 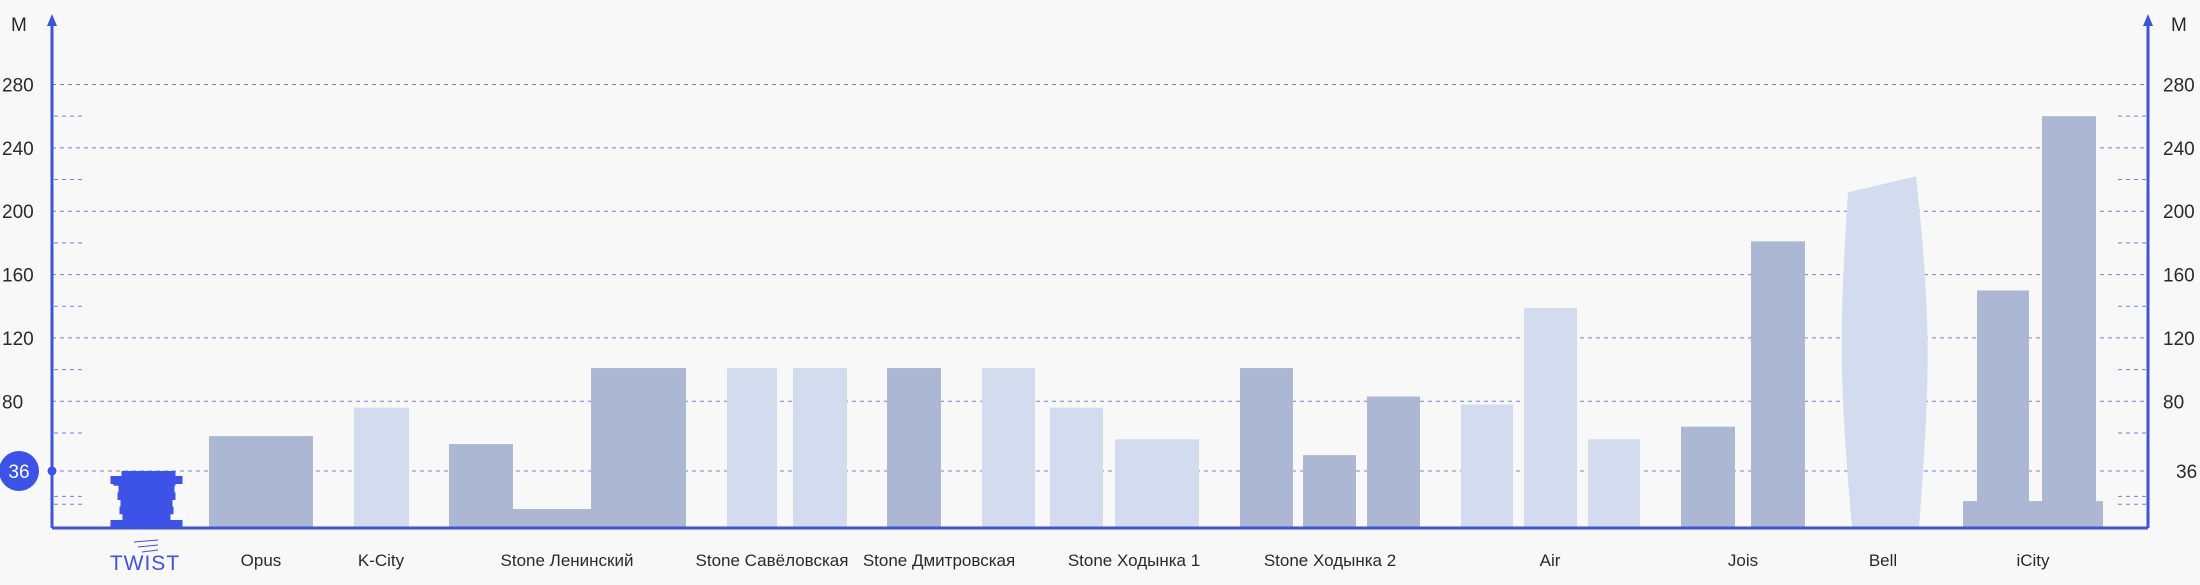 I want to click on twist-ledge, so click(x=146, y=479).